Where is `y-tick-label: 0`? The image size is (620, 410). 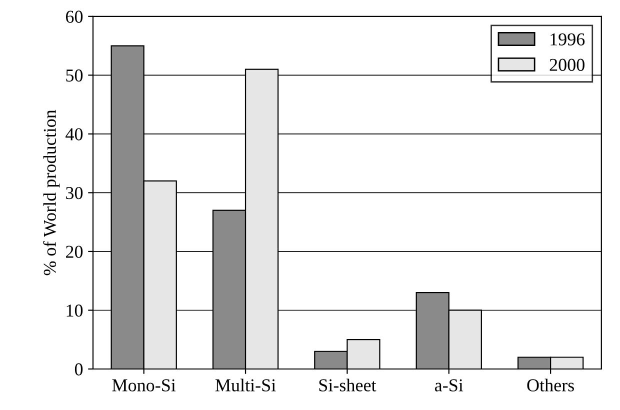
y-tick-label: 0 is located at coordinates (78, 369).